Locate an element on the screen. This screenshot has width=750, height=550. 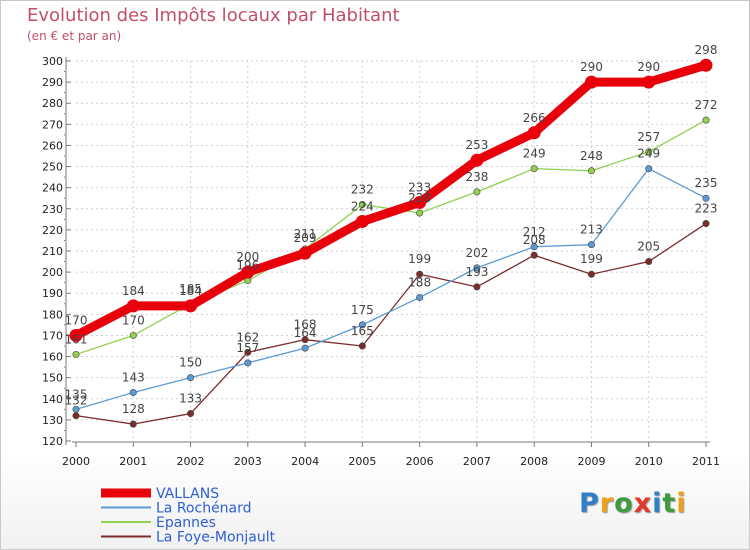
data-label: 185 is located at coordinates (190, 289).